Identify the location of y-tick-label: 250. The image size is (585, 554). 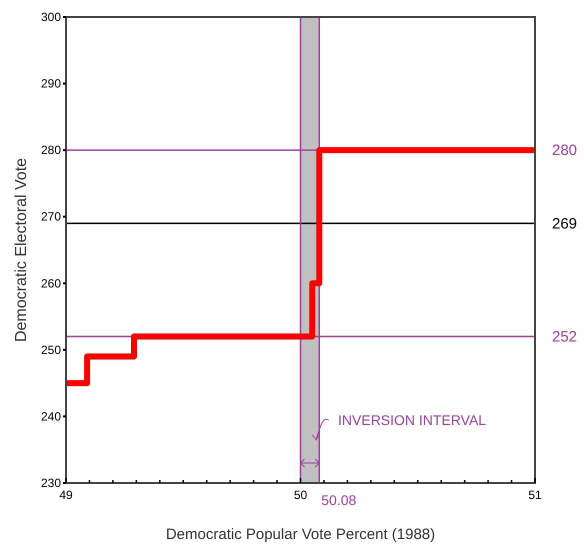
(51, 349).